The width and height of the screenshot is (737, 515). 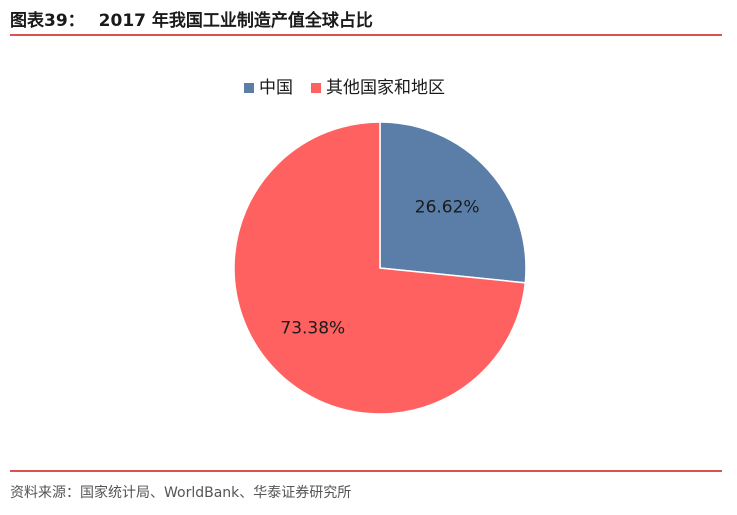 I want to click on pie-data-label: 73.38%, so click(x=312, y=329).